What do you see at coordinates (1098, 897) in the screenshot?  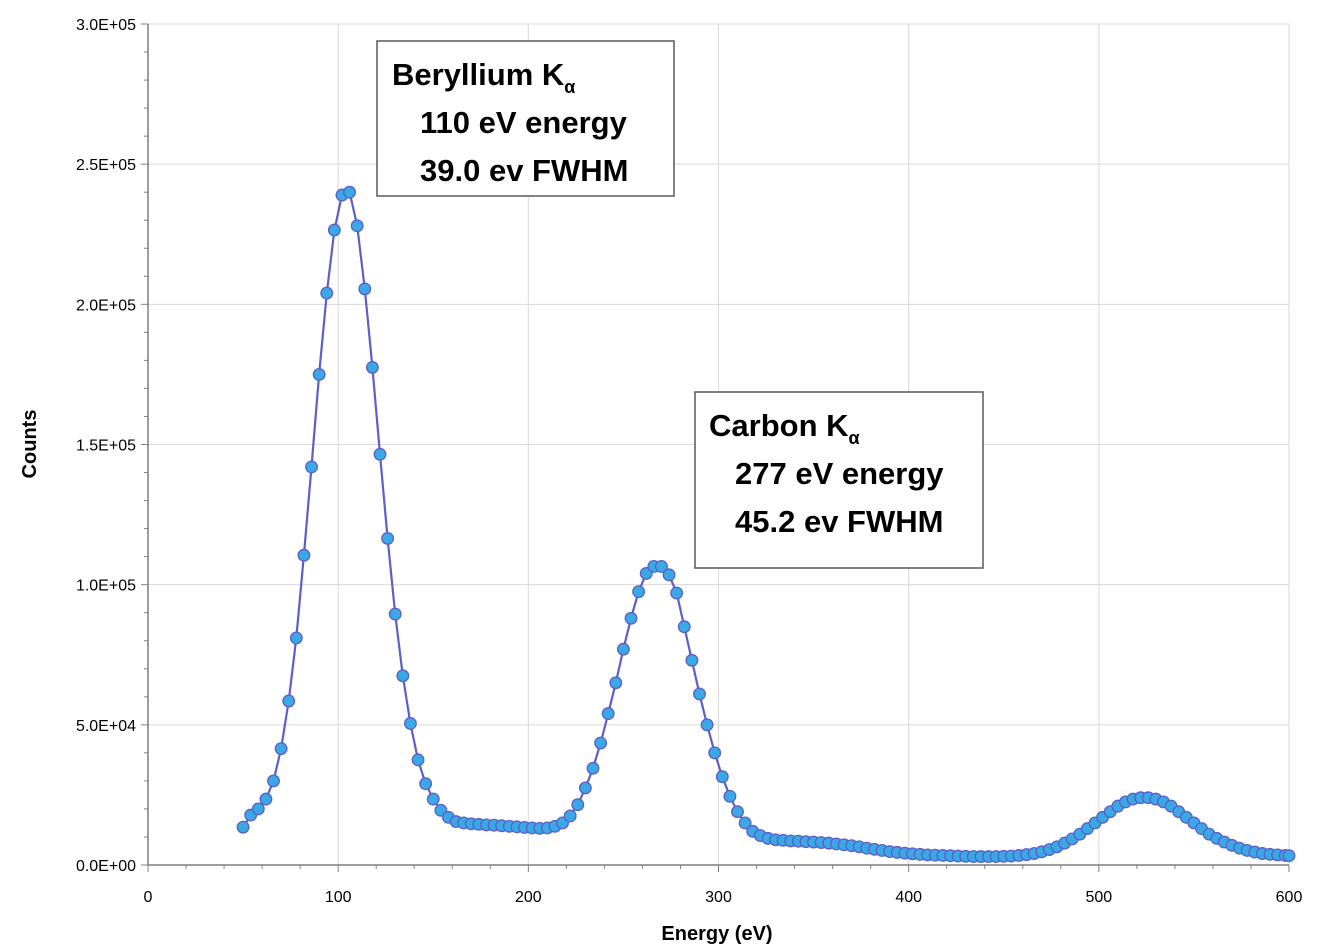 I see `x-tick-label: 500` at bounding box center [1098, 897].